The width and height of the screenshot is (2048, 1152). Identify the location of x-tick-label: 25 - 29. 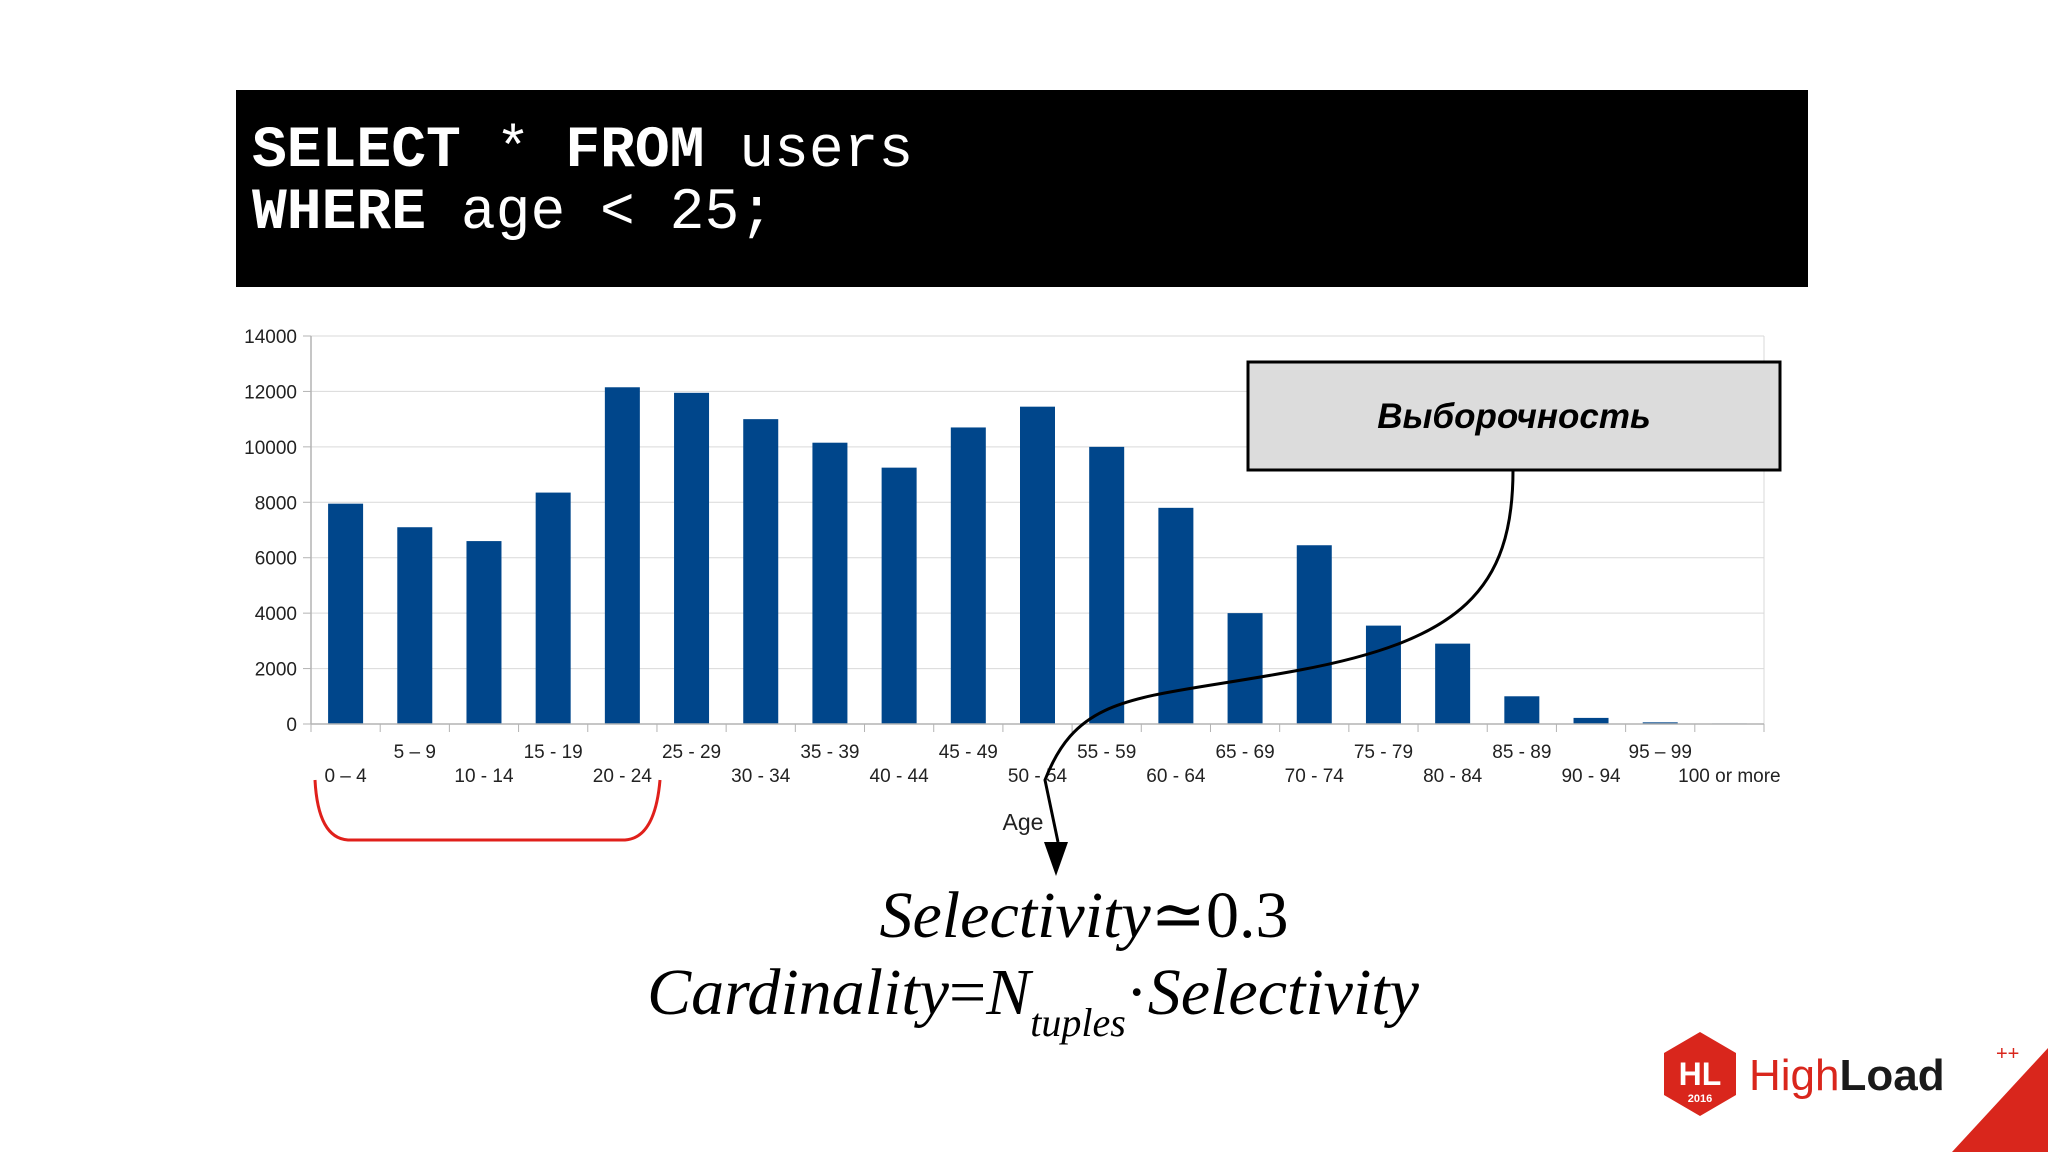
(691, 752).